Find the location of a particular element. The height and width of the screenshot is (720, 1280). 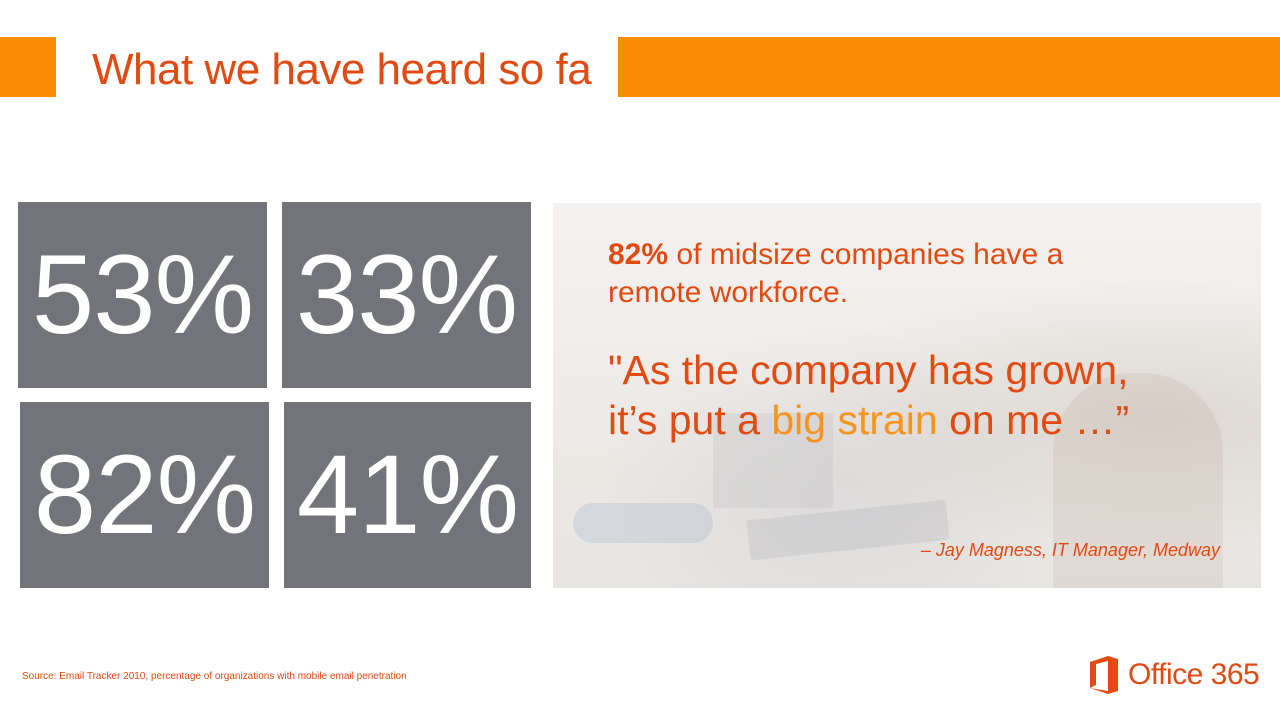

stat-tile-82: 82% is located at coordinates (144, 495).